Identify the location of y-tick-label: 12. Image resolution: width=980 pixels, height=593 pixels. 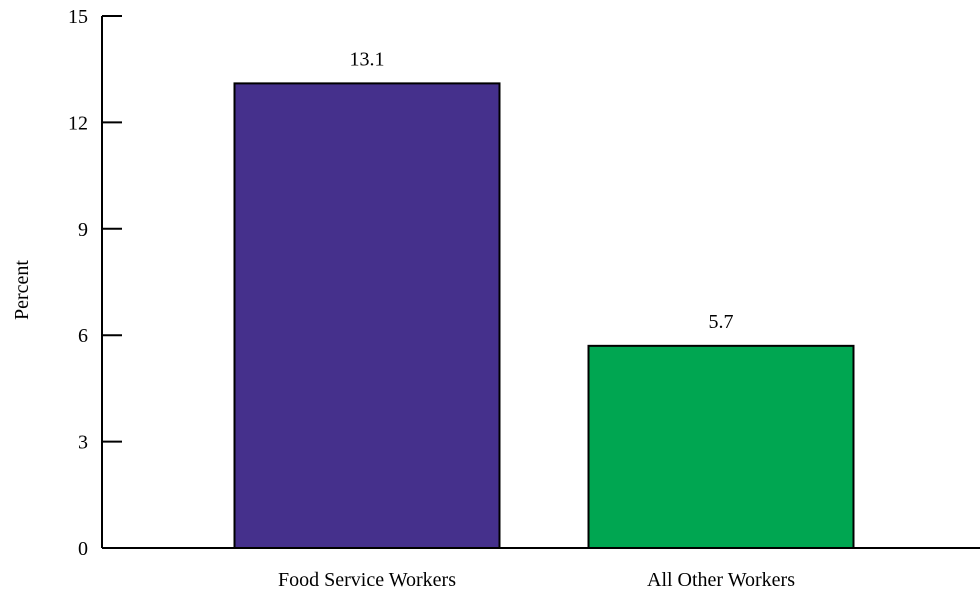
(78, 123).